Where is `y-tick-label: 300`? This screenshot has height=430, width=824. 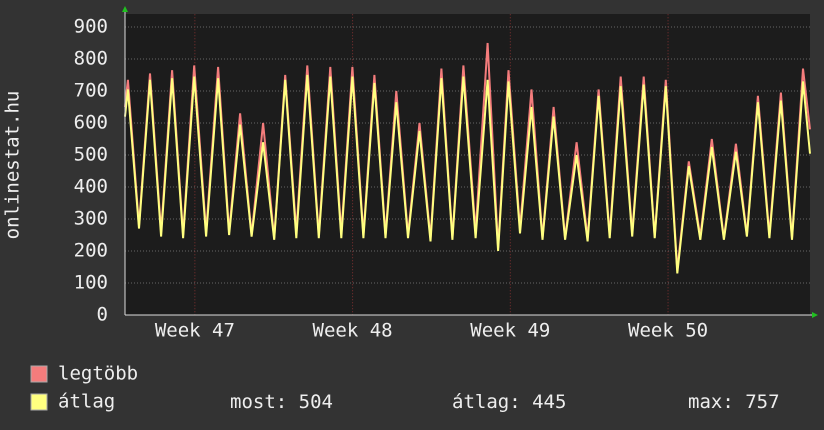 y-tick-label: 300 is located at coordinates (91, 219).